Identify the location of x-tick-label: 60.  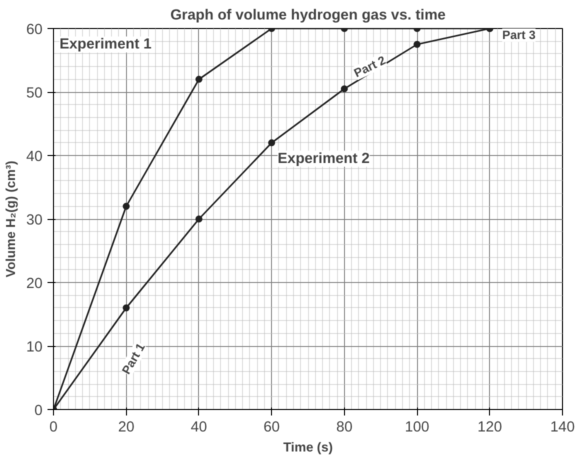
(271, 428).